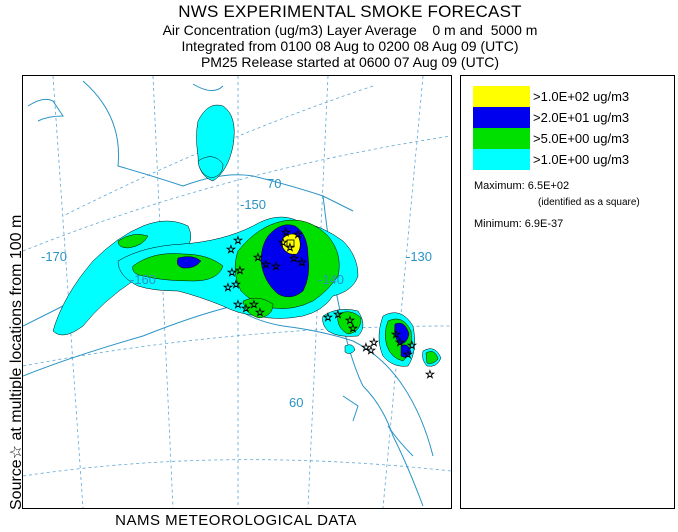 This screenshot has width=678, height=532. What do you see at coordinates (519, 224) in the screenshot?
I see `minimum-value: Minimum: 6.9E-37` at bounding box center [519, 224].